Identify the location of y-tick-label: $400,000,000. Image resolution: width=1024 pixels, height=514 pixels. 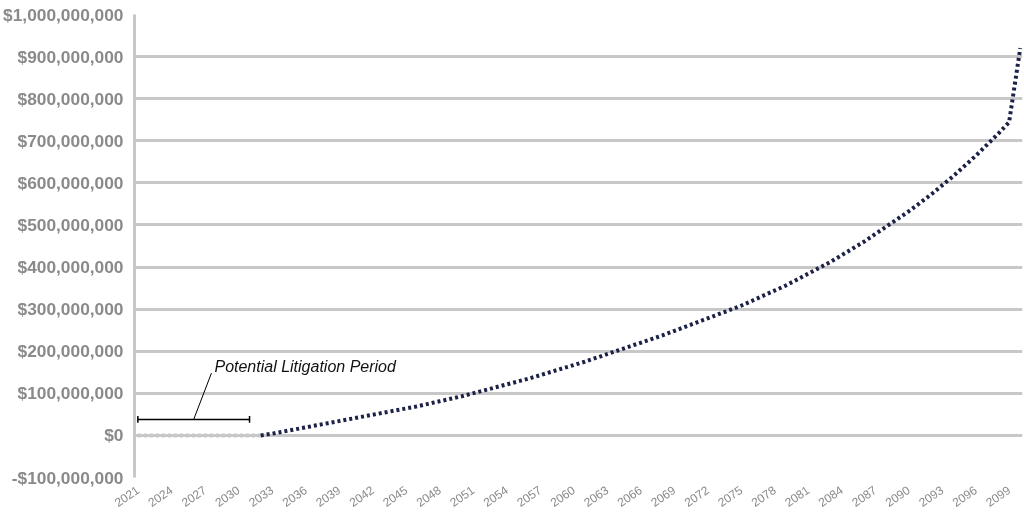
(70, 267).